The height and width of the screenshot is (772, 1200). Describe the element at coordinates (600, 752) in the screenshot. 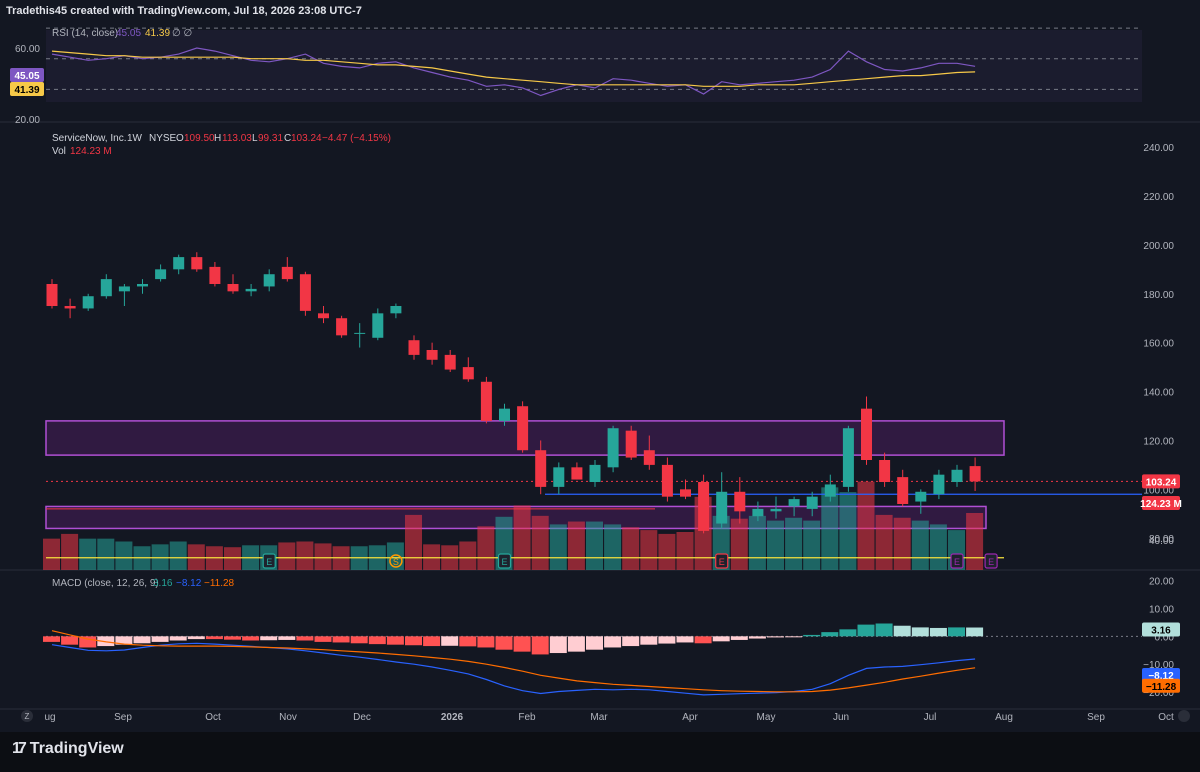

I see `footer-bar` at that location.